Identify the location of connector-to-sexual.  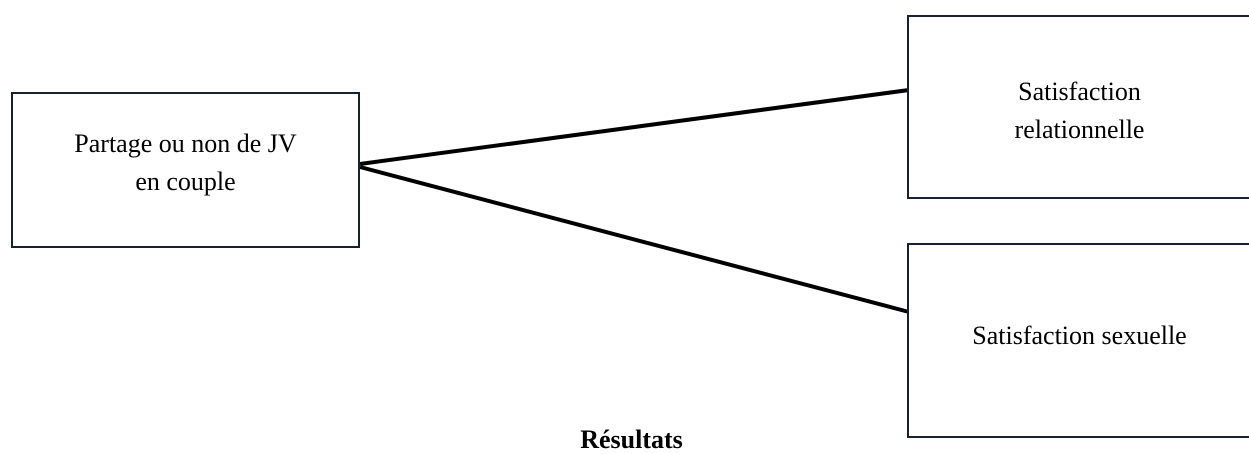
(634, 239).